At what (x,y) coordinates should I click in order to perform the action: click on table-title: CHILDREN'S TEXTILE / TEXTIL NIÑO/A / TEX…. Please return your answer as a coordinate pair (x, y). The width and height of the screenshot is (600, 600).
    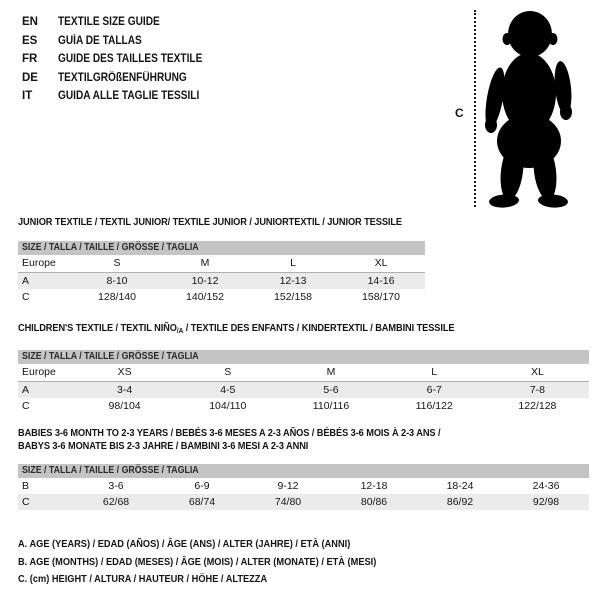
    Looking at the image, I should click on (303, 330).